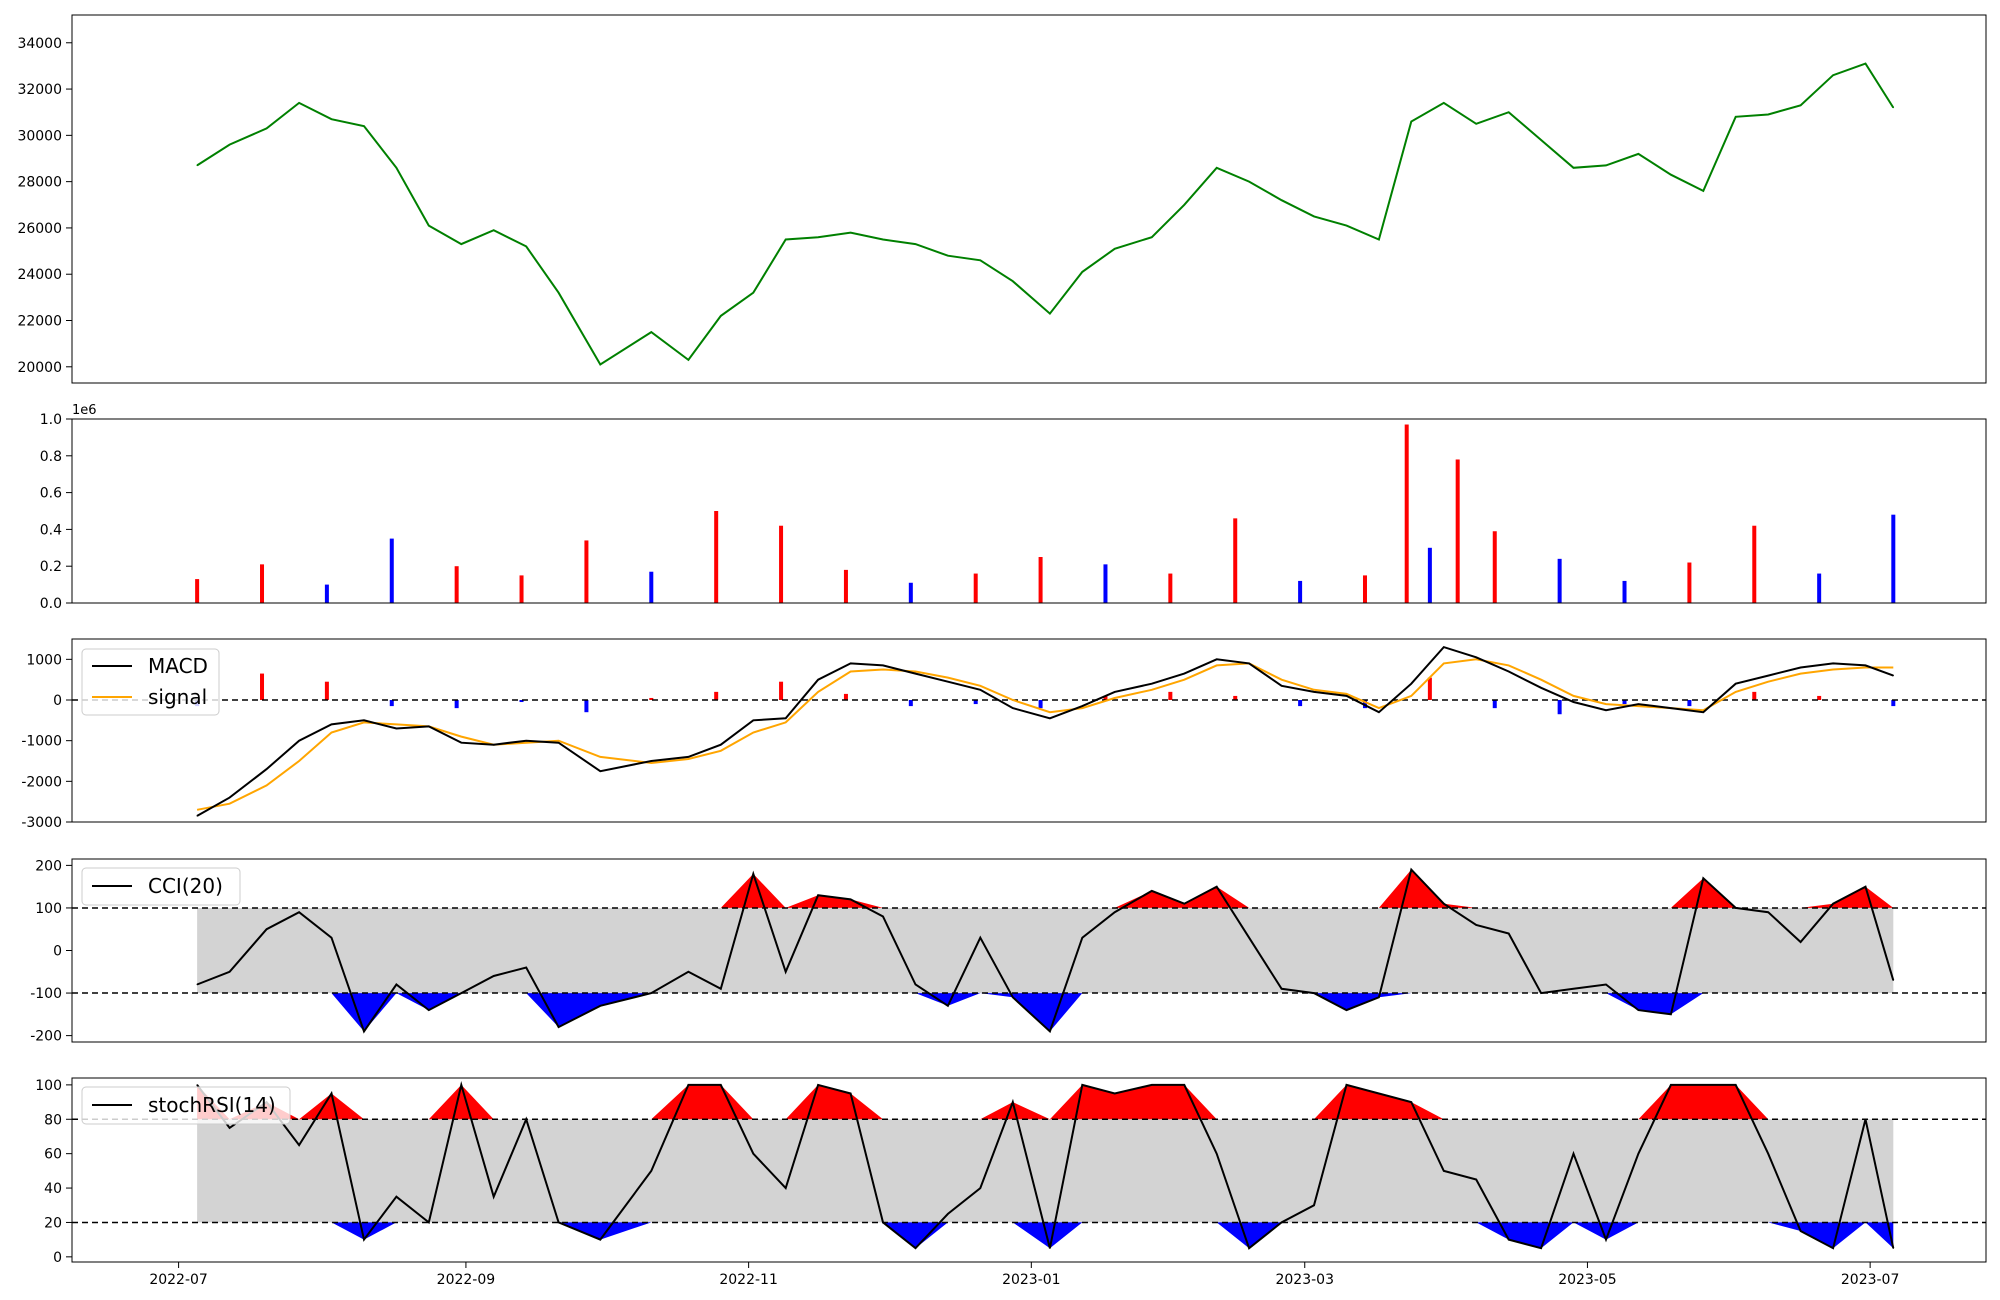 This screenshot has height=1300, width=2000. Describe the element at coordinates (178, 666) in the screenshot. I see `macd-legend-label-macd: MACD` at that location.